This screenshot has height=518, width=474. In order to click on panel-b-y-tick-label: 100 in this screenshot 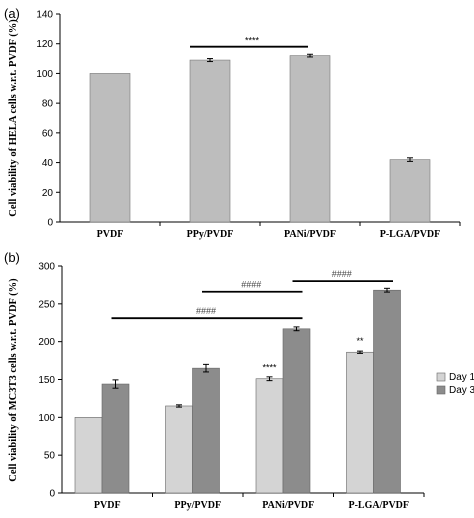, I will do `click(46, 418)`.